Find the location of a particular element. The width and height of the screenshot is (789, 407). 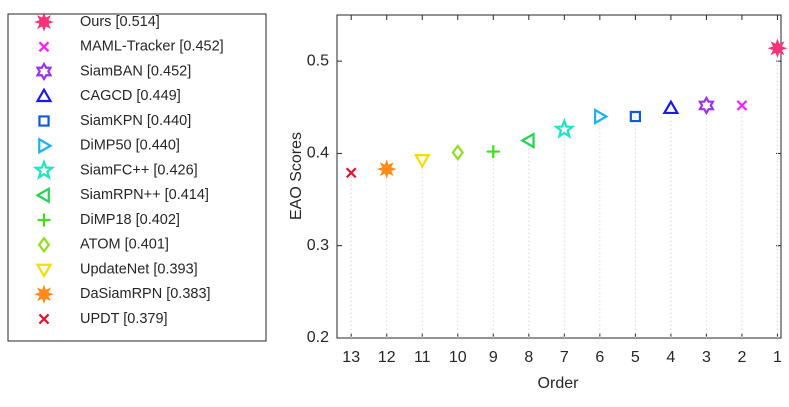

legend-label: DiMP50 [0.440] is located at coordinates (130, 146).